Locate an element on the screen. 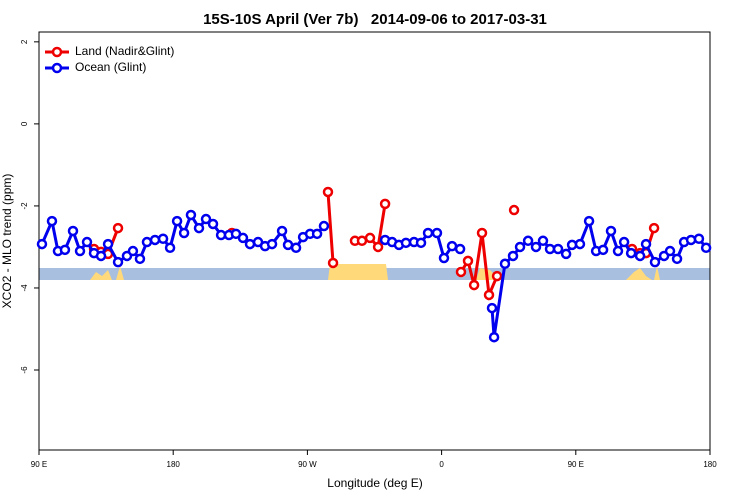 The image size is (750, 500). y-tick-label: 0 is located at coordinates (24, 123).